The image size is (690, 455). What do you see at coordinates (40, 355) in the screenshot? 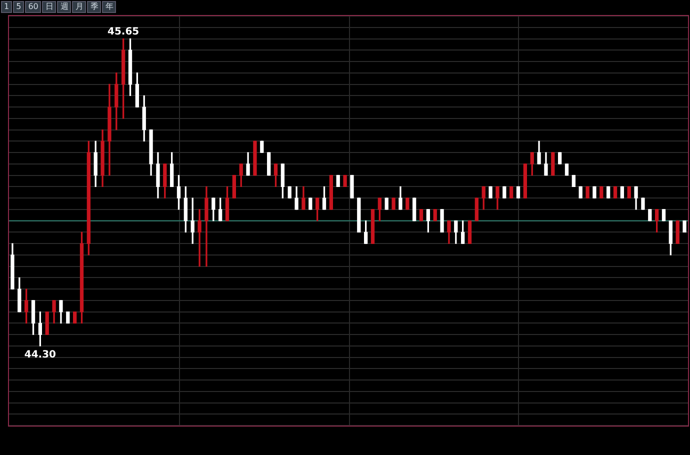
I see `annotation: 44.30` at bounding box center [40, 355].